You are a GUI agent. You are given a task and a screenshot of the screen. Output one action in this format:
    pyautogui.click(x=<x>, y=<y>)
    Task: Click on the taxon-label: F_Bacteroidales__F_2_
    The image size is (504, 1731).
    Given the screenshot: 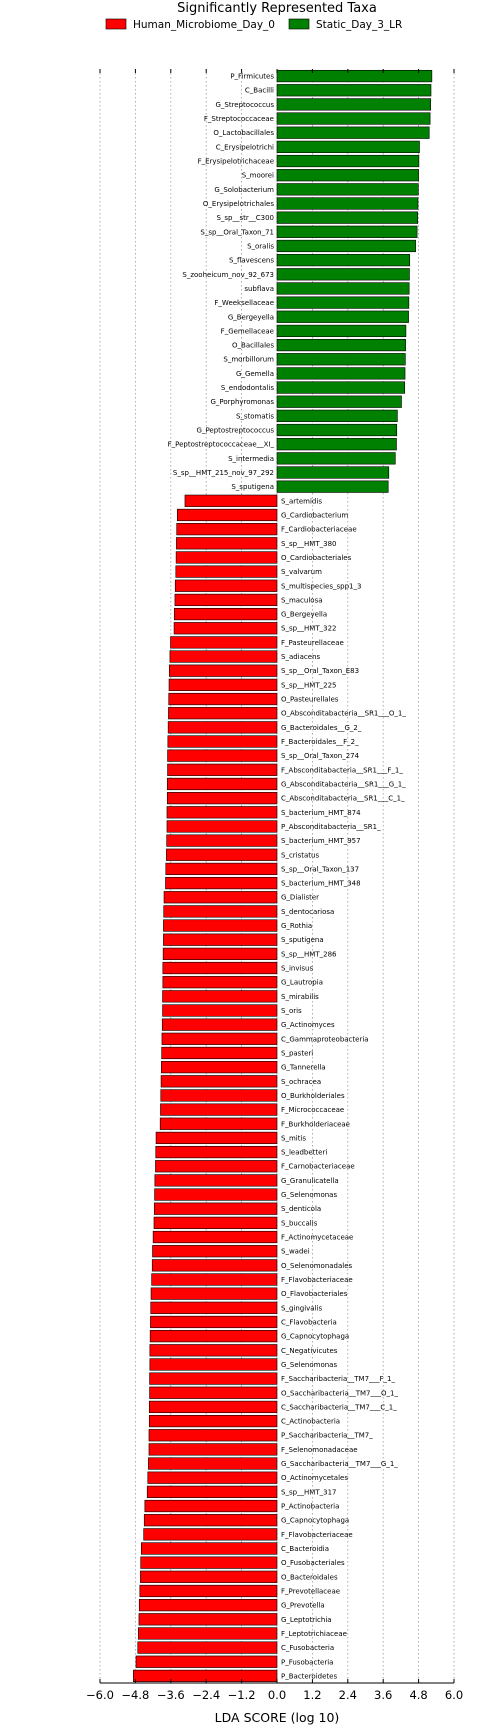 What is the action you would take?
    pyautogui.click(x=320, y=742)
    